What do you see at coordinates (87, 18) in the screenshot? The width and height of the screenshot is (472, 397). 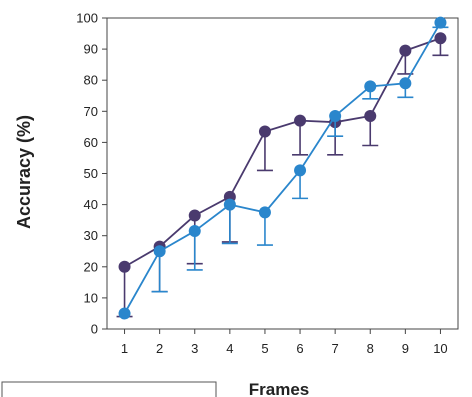 I see `y-tick-label: 100` at bounding box center [87, 18].